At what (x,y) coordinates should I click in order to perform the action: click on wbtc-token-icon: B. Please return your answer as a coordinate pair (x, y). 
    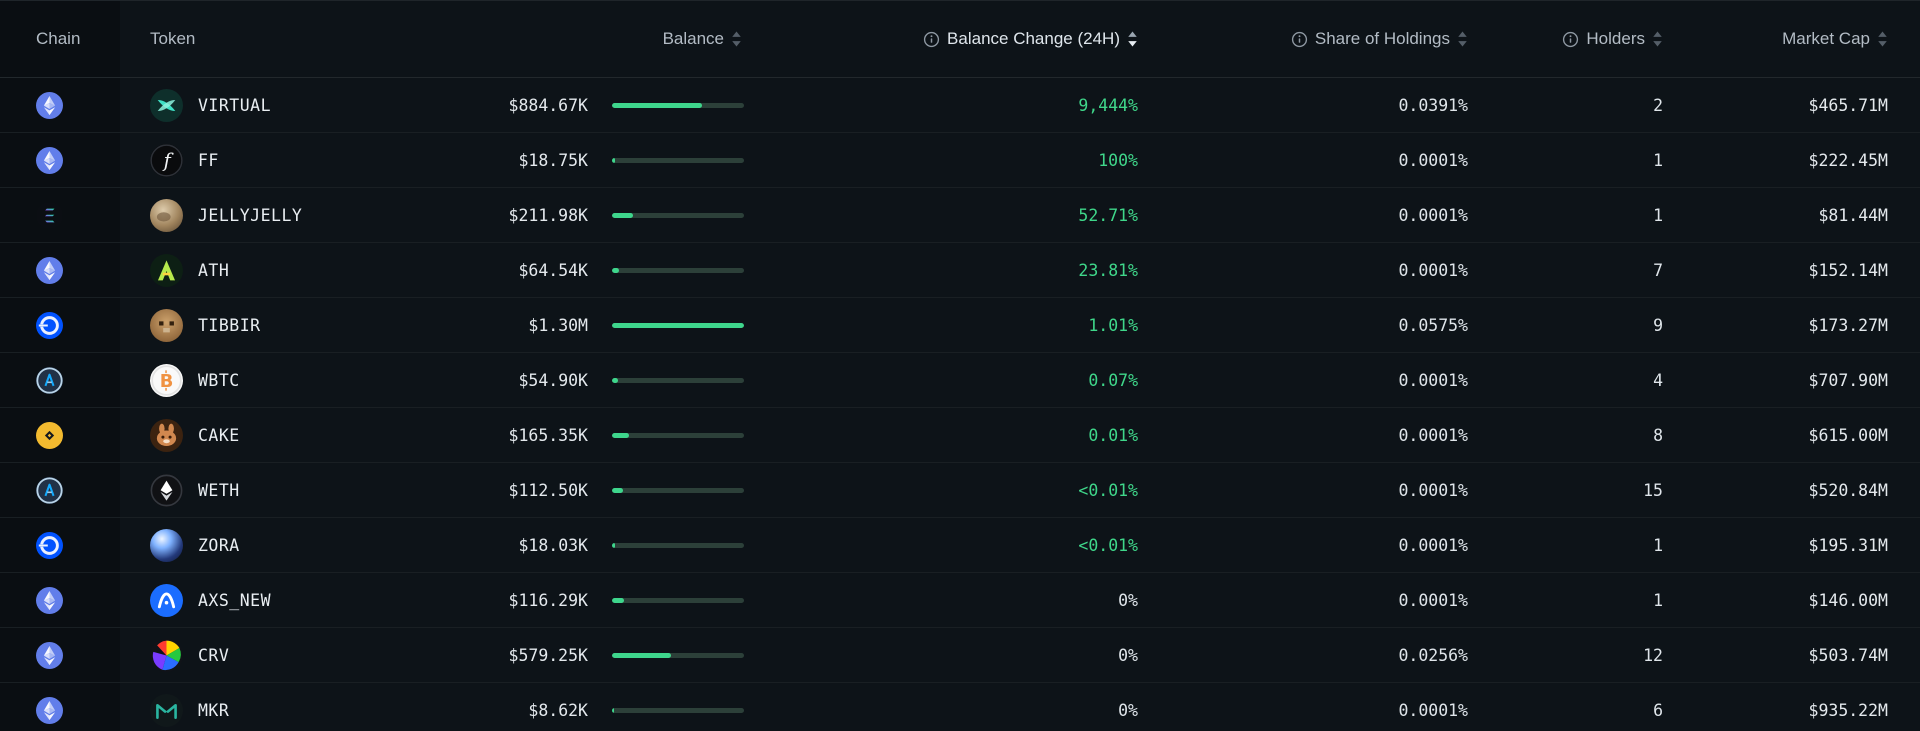
    Looking at the image, I should click on (166, 380).